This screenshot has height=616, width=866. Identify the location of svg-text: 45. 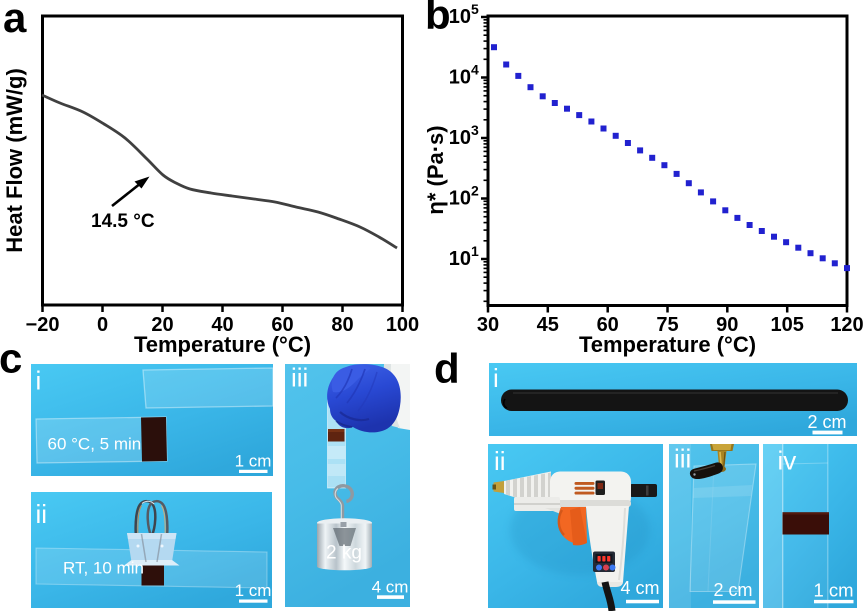
(548, 325).